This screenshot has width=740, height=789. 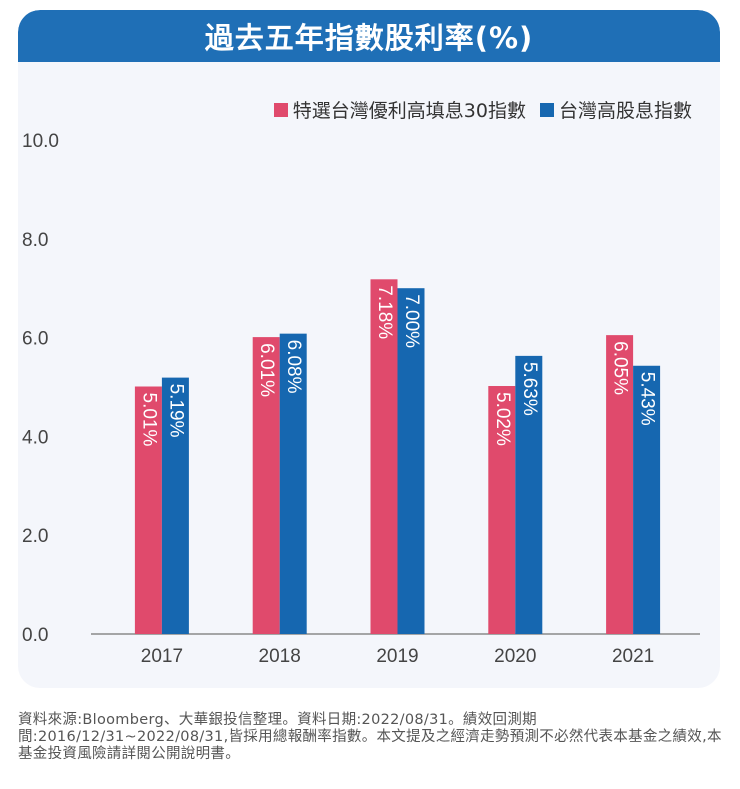 I want to click on bar-2-2020, so click(x=529, y=494).